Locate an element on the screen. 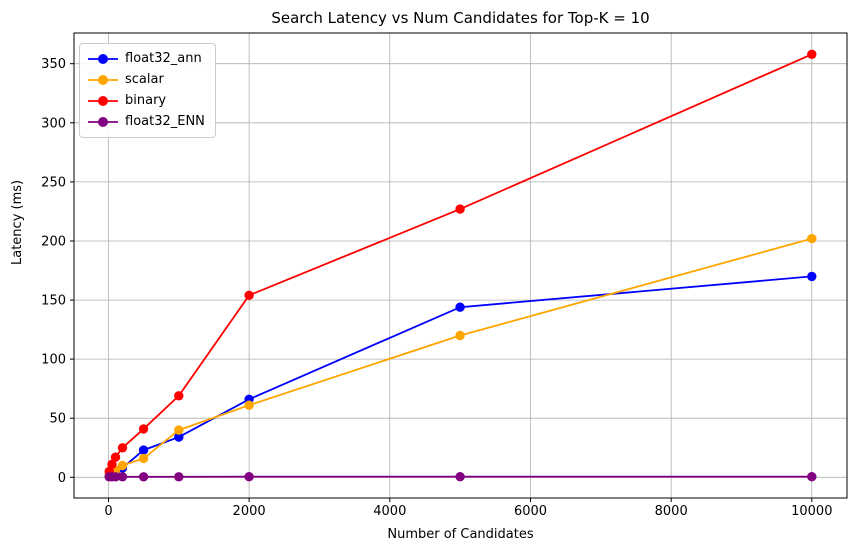 The width and height of the screenshot is (859, 549). x-tick-label: 0 is located at coordinates (108, 511).